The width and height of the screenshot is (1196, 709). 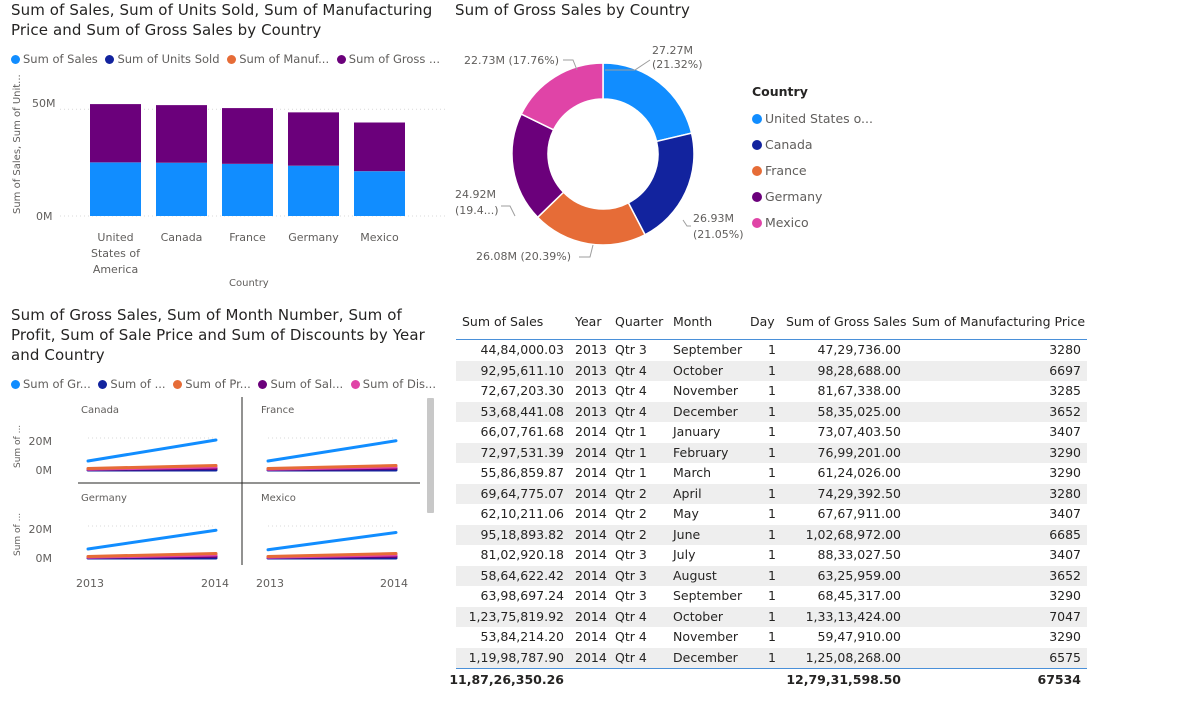 What do you see at coordinates (588, 321) in the screenshot?
I see `column-header: Year` at bounding box center [588, 321].